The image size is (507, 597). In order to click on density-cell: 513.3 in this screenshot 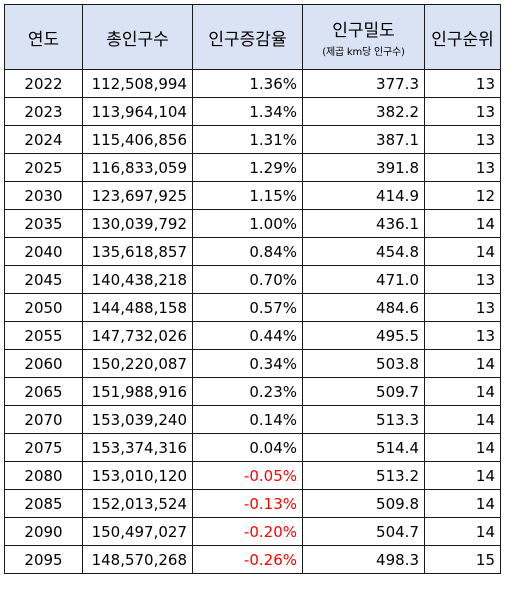, I will do `click(363, 419)`.